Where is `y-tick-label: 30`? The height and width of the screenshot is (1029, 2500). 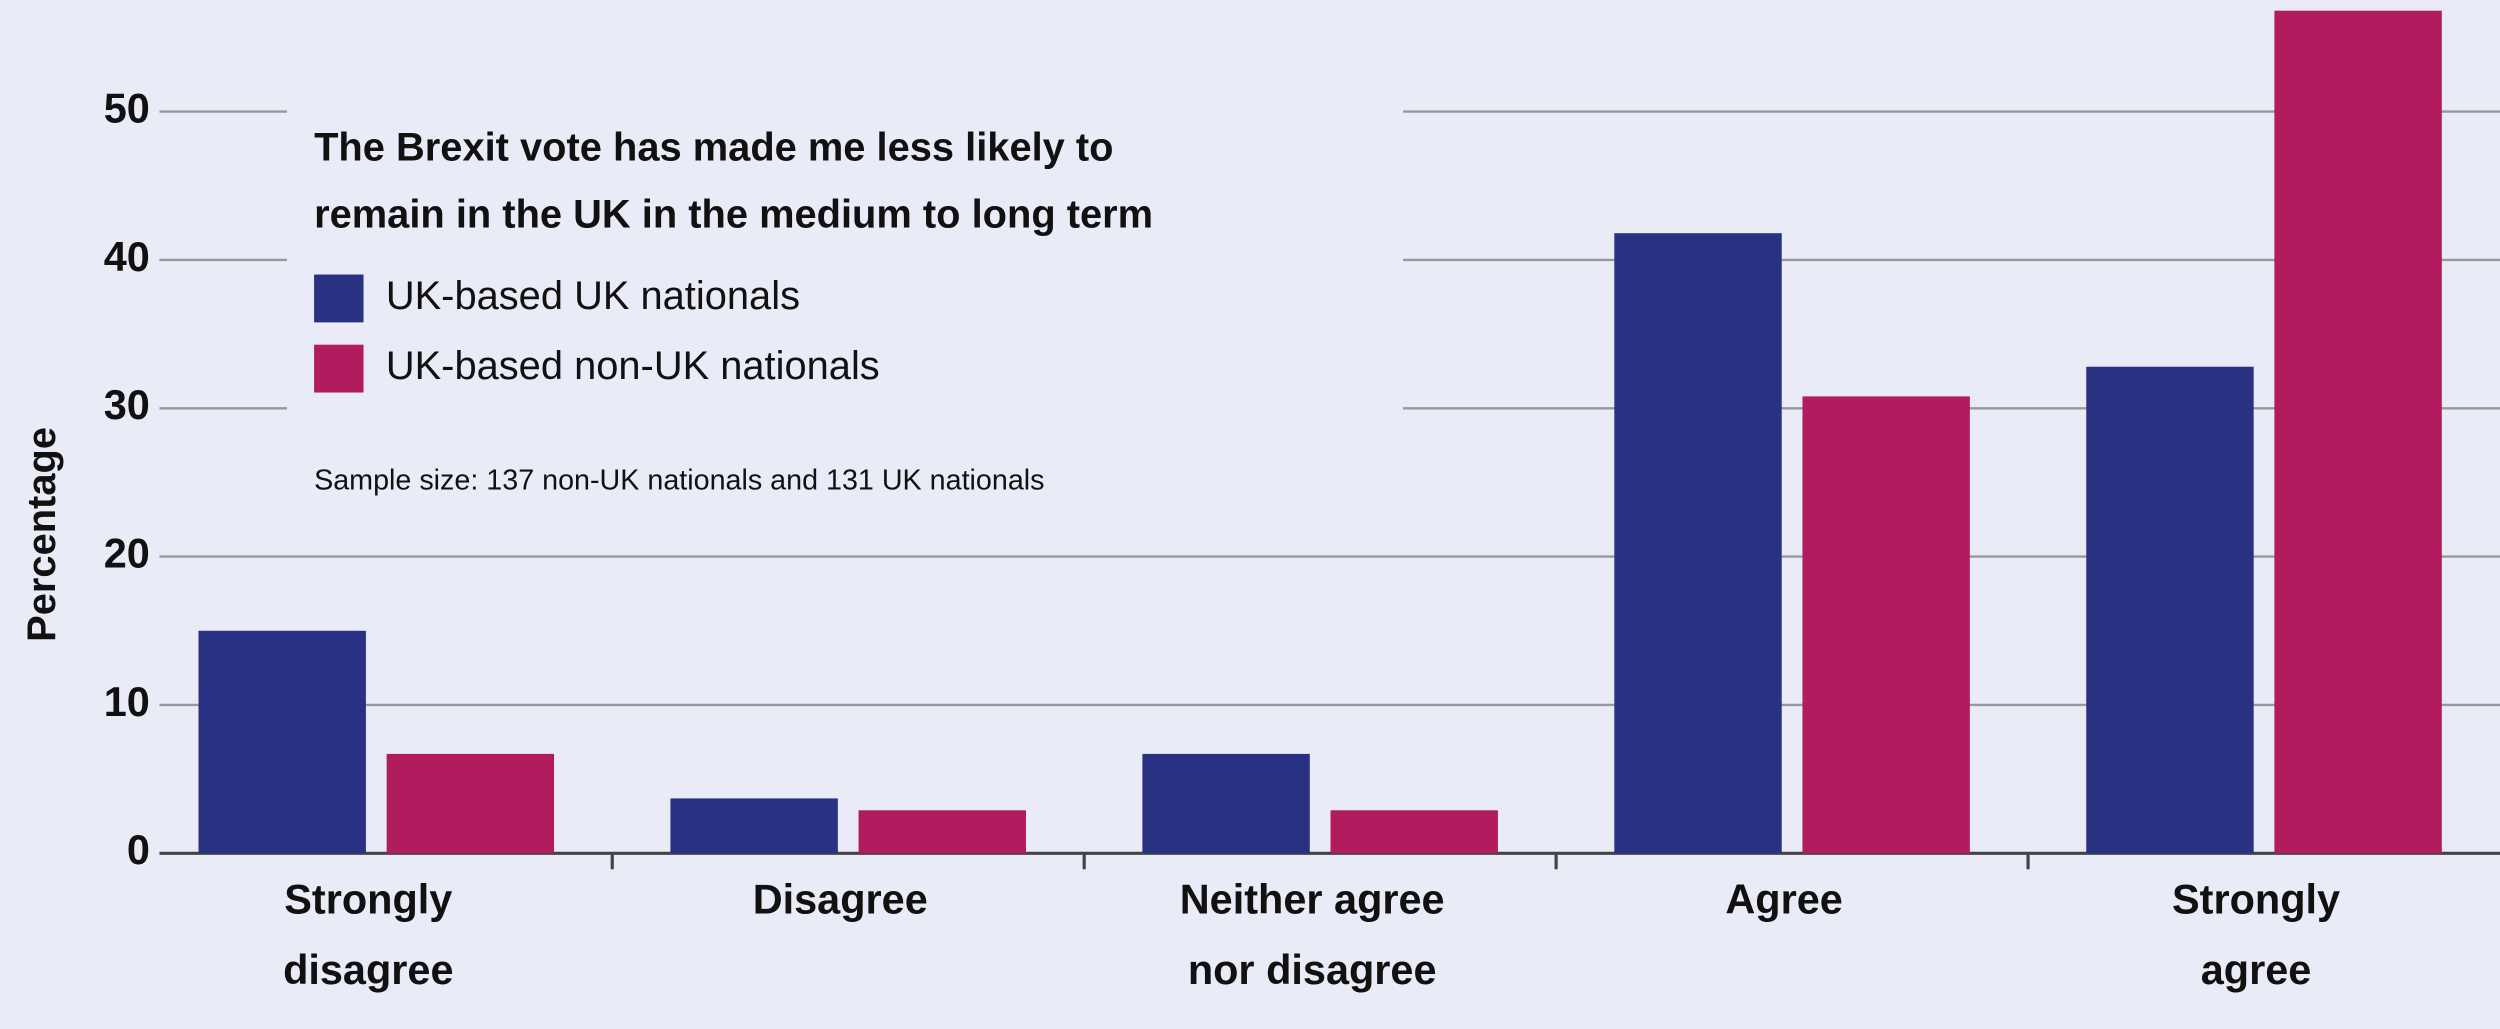 y-tick-label: 30 is located at coordinates (127, 404).